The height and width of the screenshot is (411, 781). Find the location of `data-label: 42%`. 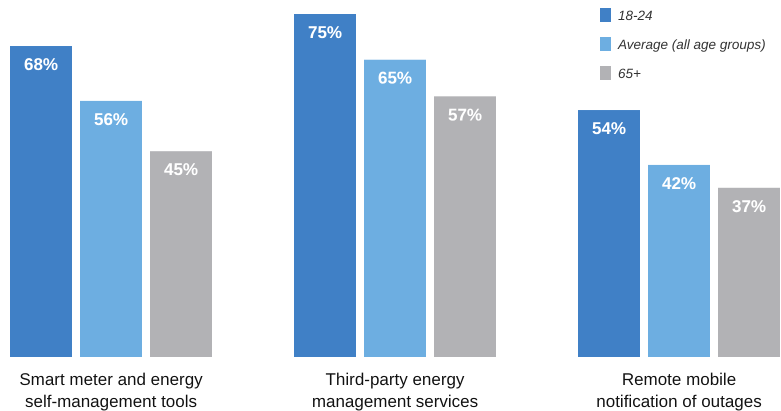

data-label: 42% is located at coordinates (679, 183).